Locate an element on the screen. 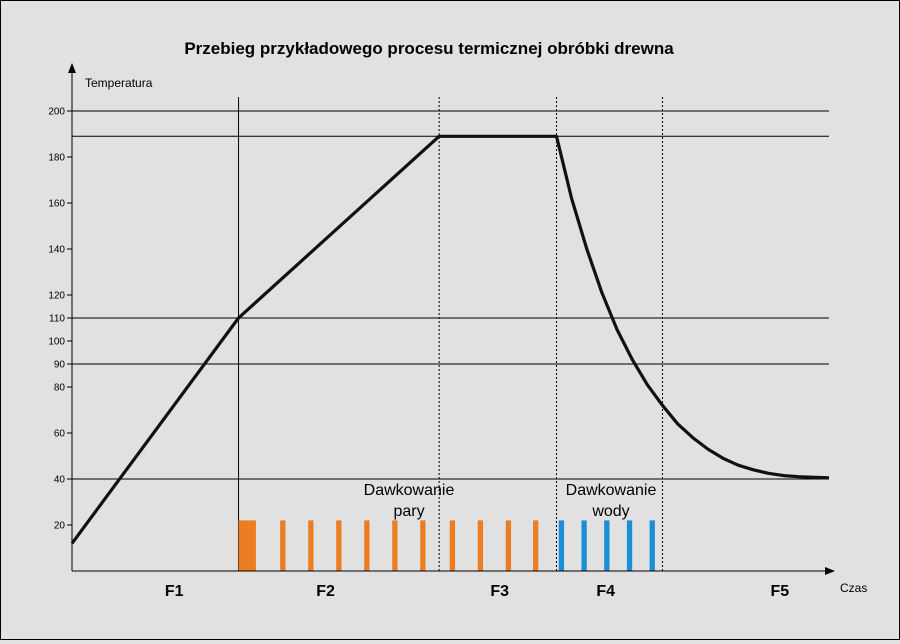 The width and height of the screenshot is (900, 644). y-ticks: 20 40 60 80 90 100 110 120 140 160 180 200 is located at coordinates (60, 319).